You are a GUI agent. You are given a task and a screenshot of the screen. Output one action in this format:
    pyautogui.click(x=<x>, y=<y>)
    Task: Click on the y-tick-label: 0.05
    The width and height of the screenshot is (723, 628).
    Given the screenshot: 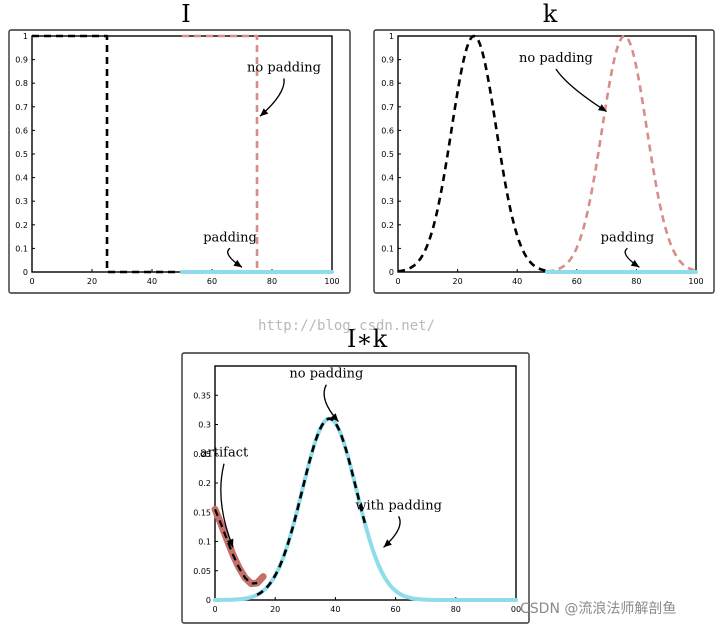 What is the action you would take?
    pyautogui.click(x=202, y=571)
    